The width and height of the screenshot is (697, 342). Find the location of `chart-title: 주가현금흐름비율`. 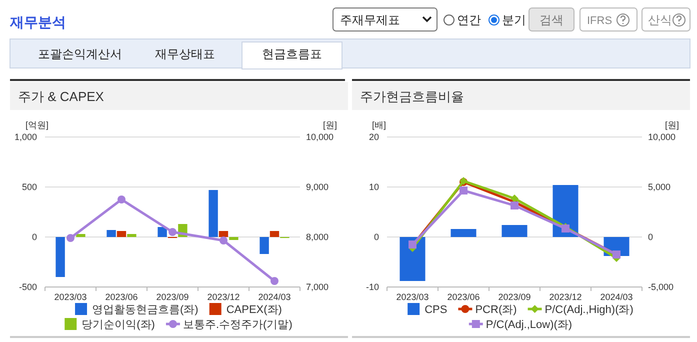

chart-title: 주가현금흐름비율 is located at coordinates (412, 96).